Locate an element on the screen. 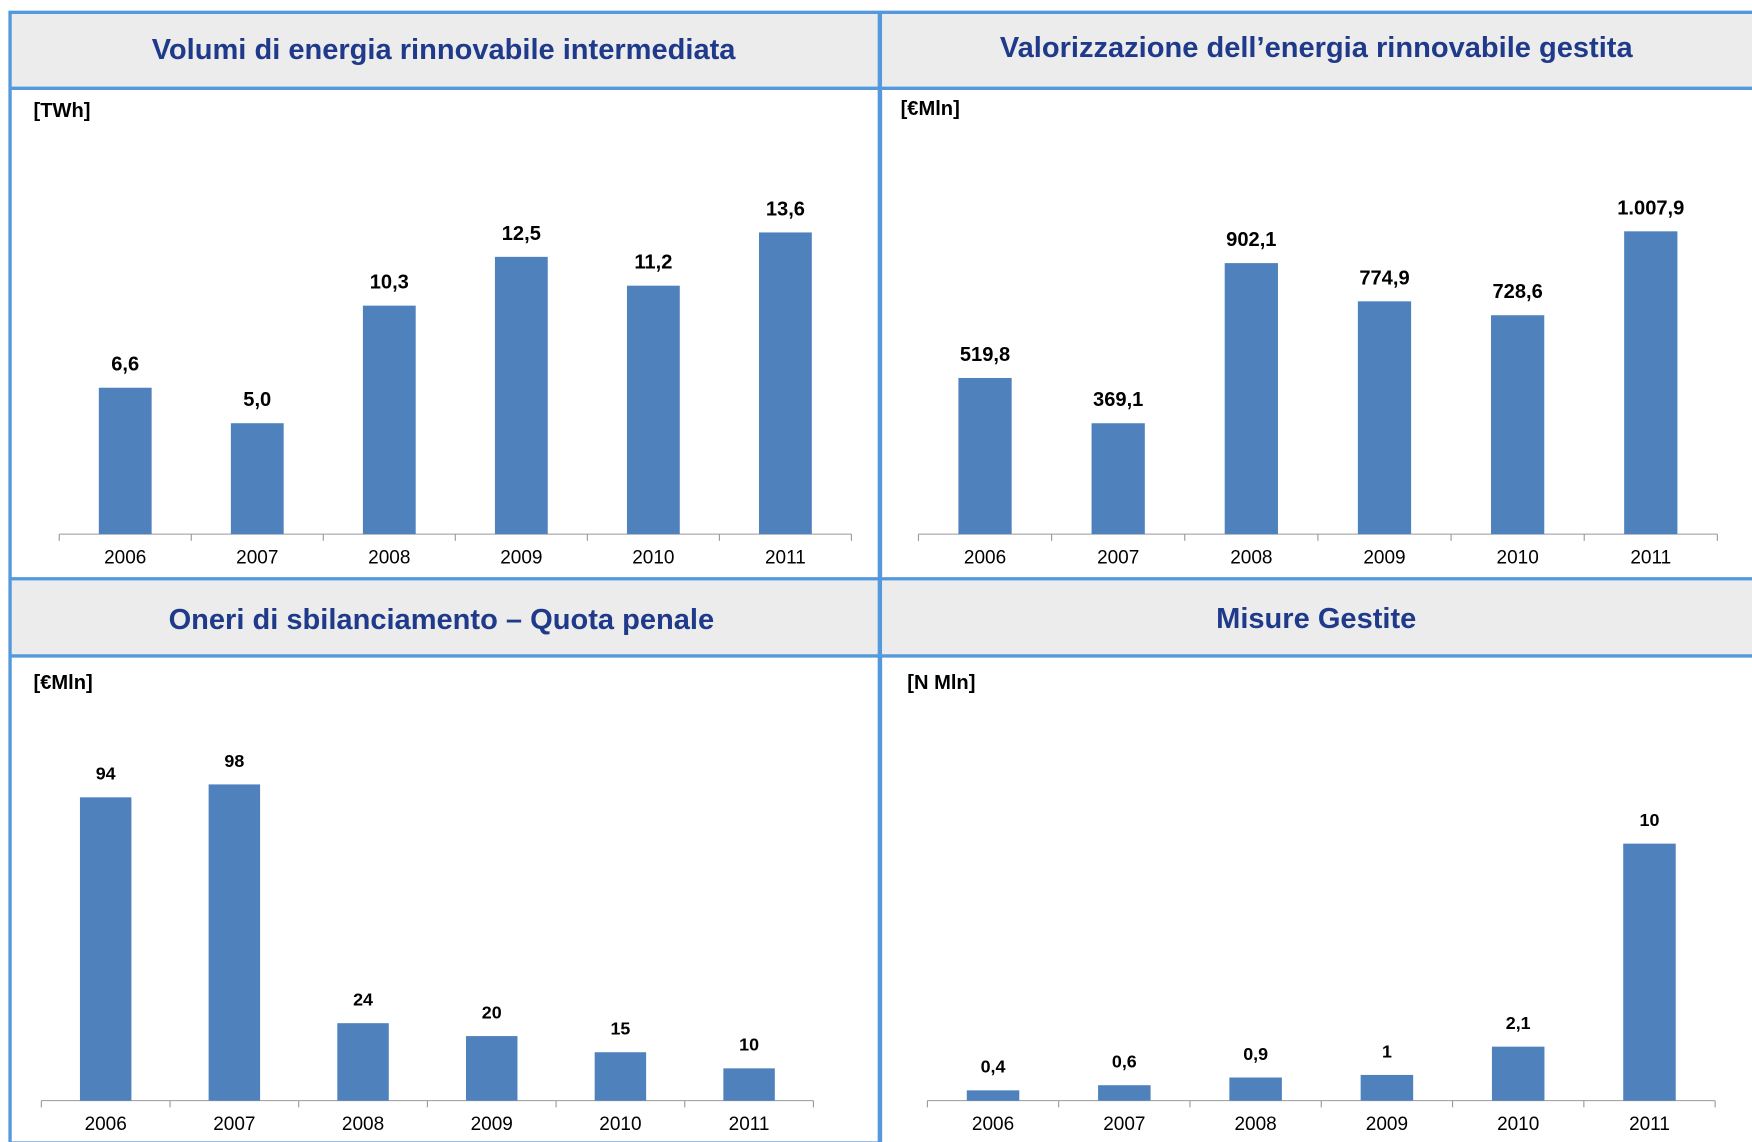 The width and height of the screenshot is (1752, 1142). data-label: 11,2 is located at coordinates (653, 263).